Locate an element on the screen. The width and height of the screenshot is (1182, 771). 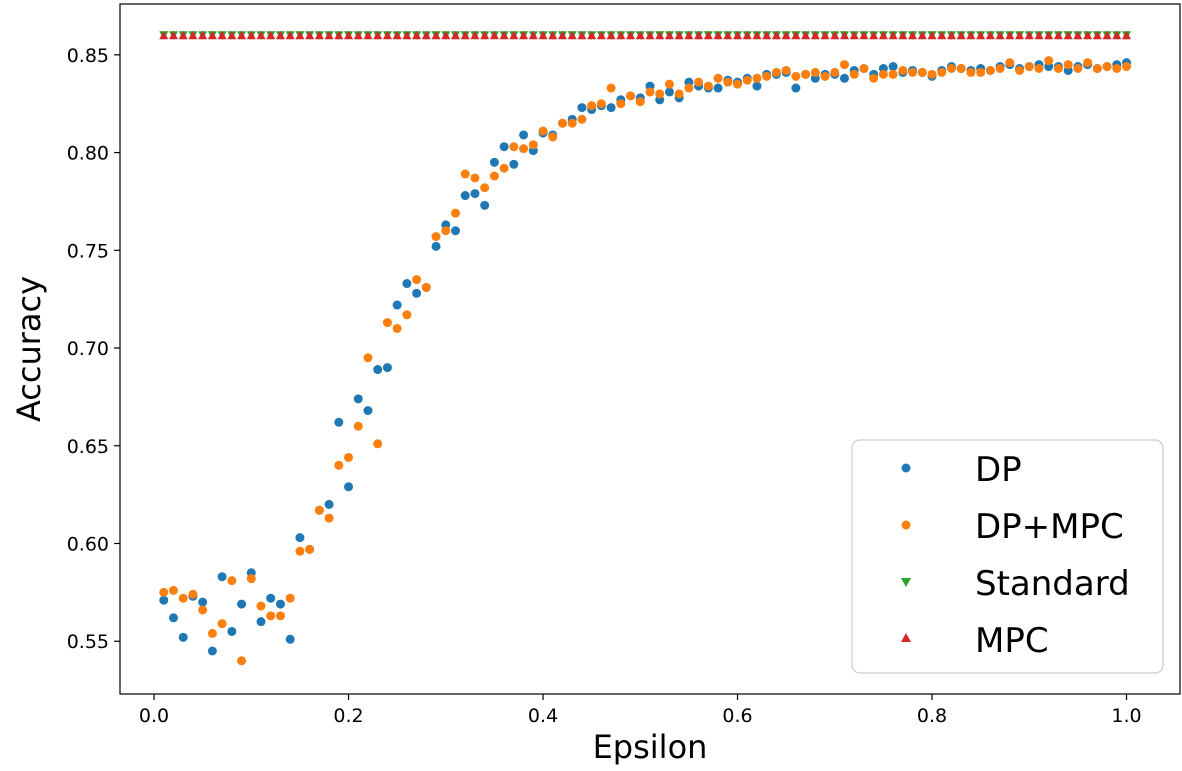
legend-dp-mpc-marker is located at coordinates (906, 525).